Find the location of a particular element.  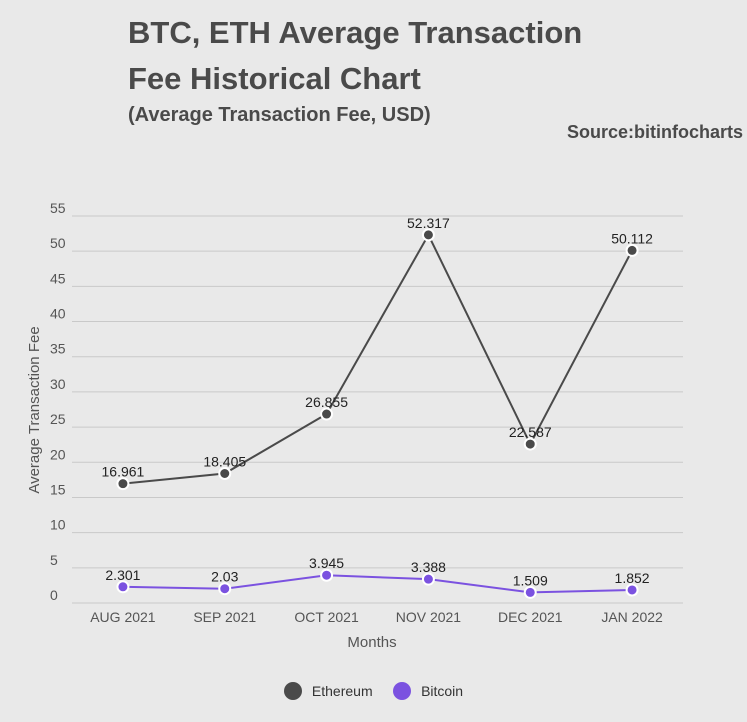

series-line-bitcoin is located at coordinates (377, 584).